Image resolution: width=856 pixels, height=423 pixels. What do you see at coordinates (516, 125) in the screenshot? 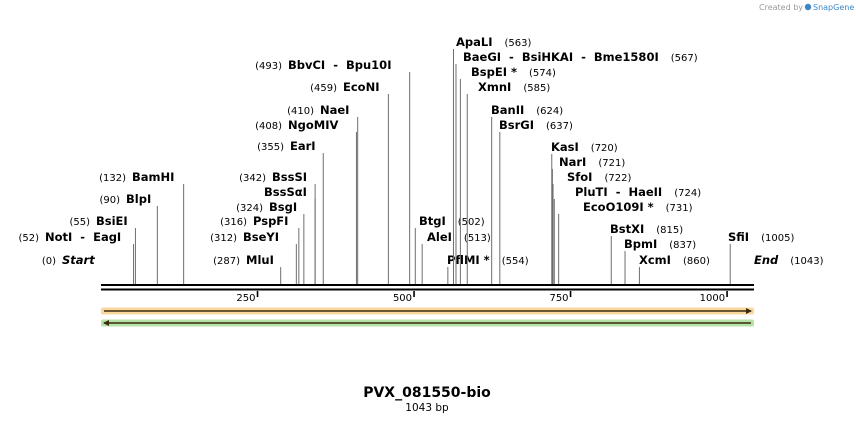
I see `enzyme-site-name: BsrGI` at bounding box center [516, 125].